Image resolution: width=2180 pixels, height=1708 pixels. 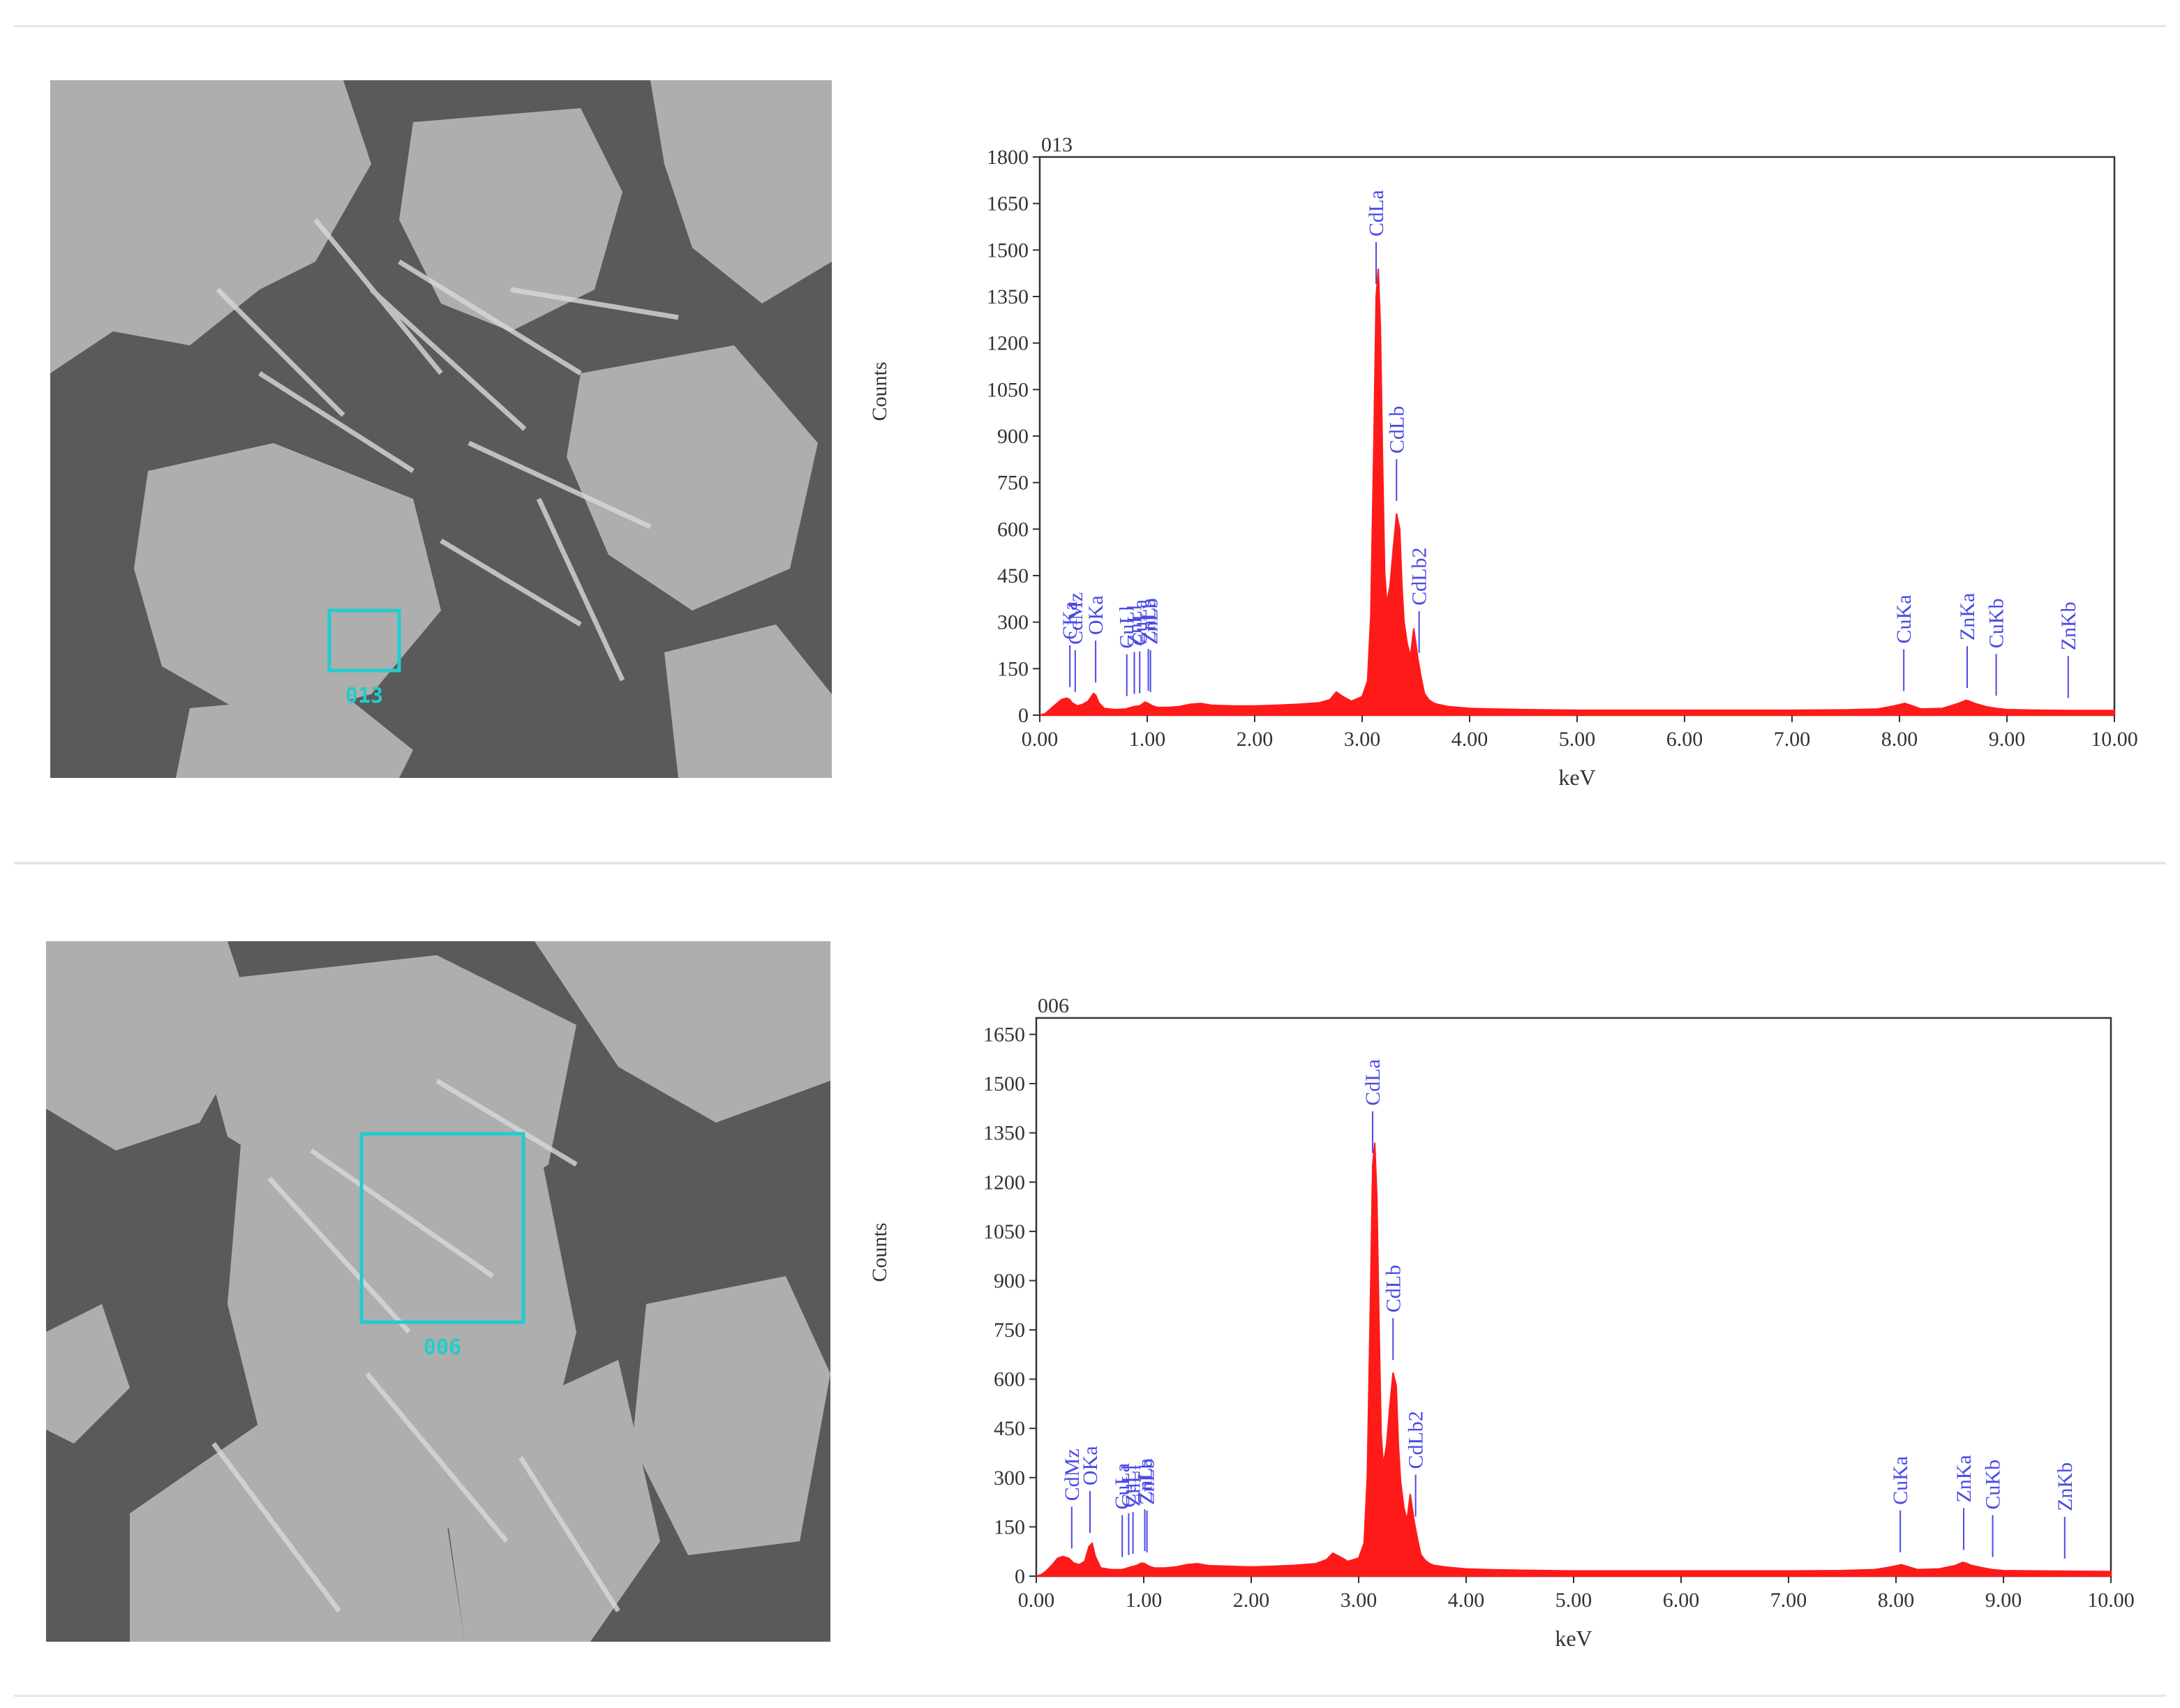 What do you see at coordinates (1127, 627) in the screenshot?
I see `peak-label: CuLl` at bounding box center [1127, 627].